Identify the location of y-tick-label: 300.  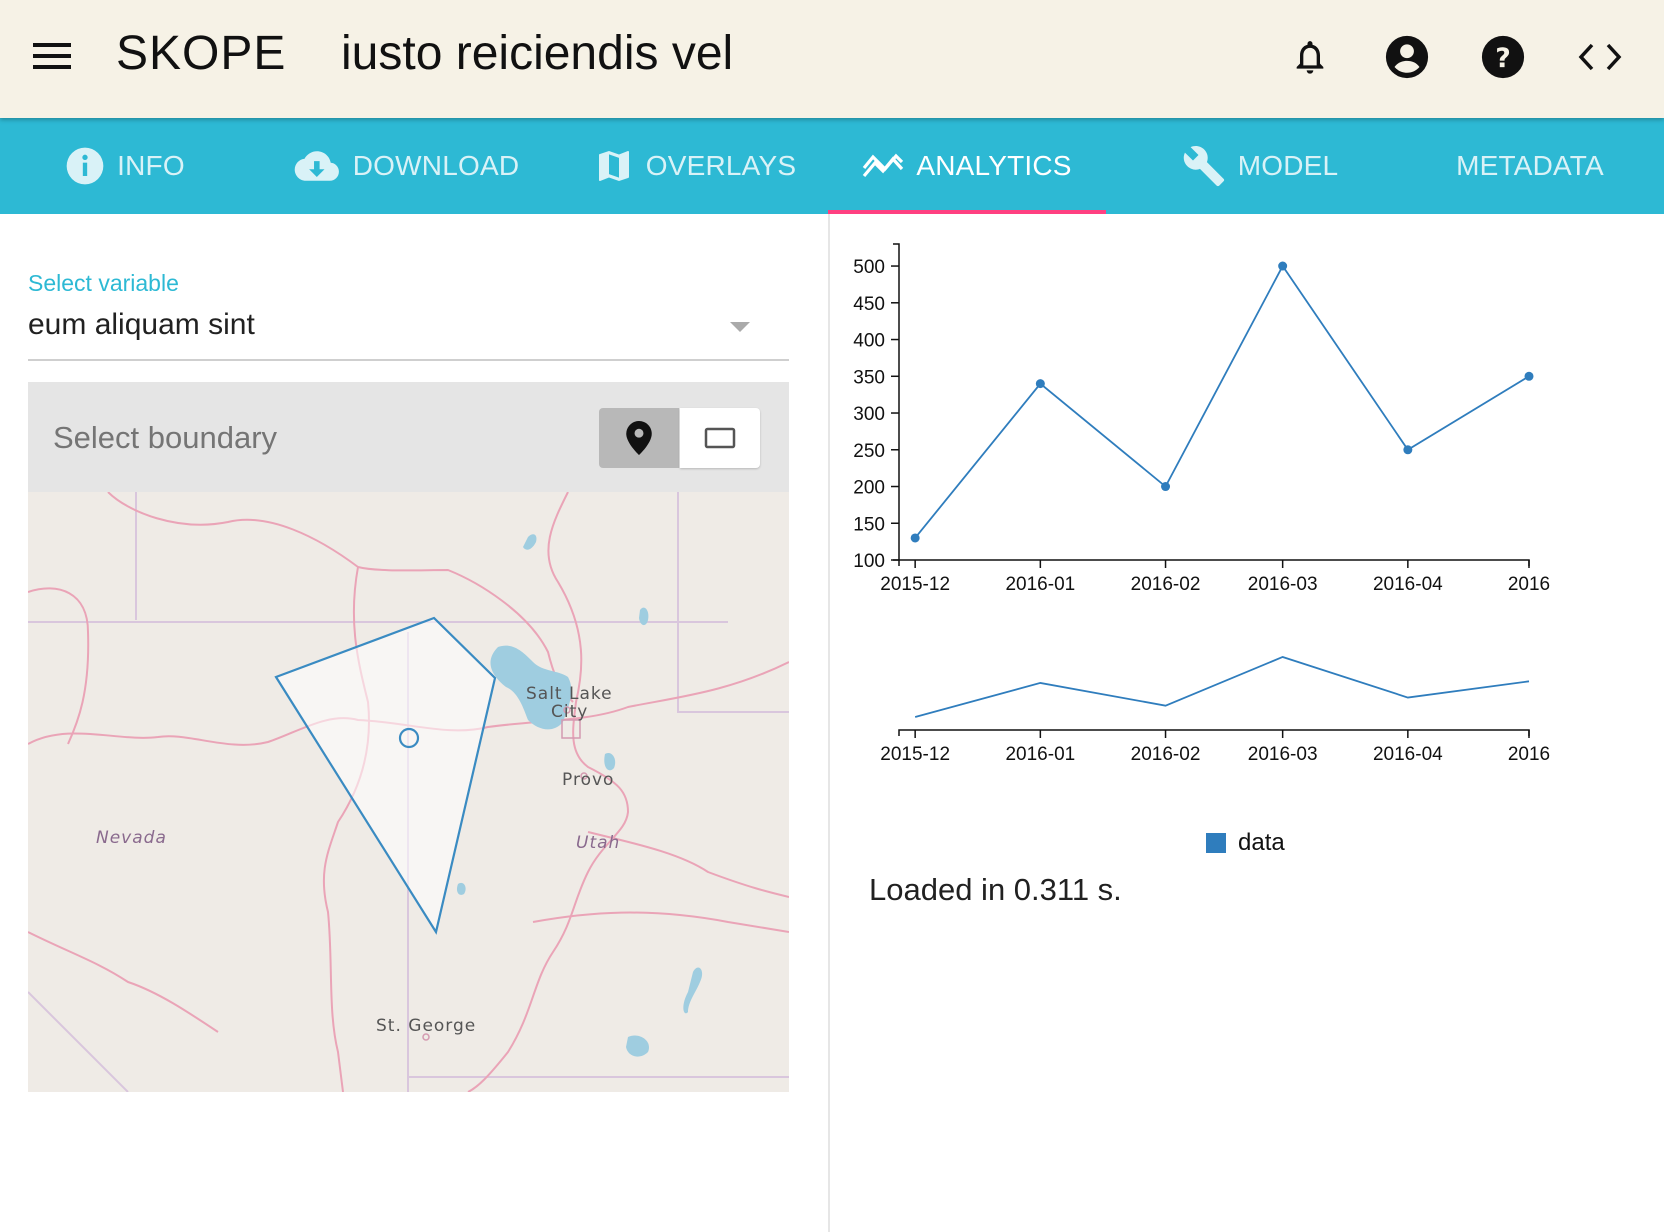
(869, 414).